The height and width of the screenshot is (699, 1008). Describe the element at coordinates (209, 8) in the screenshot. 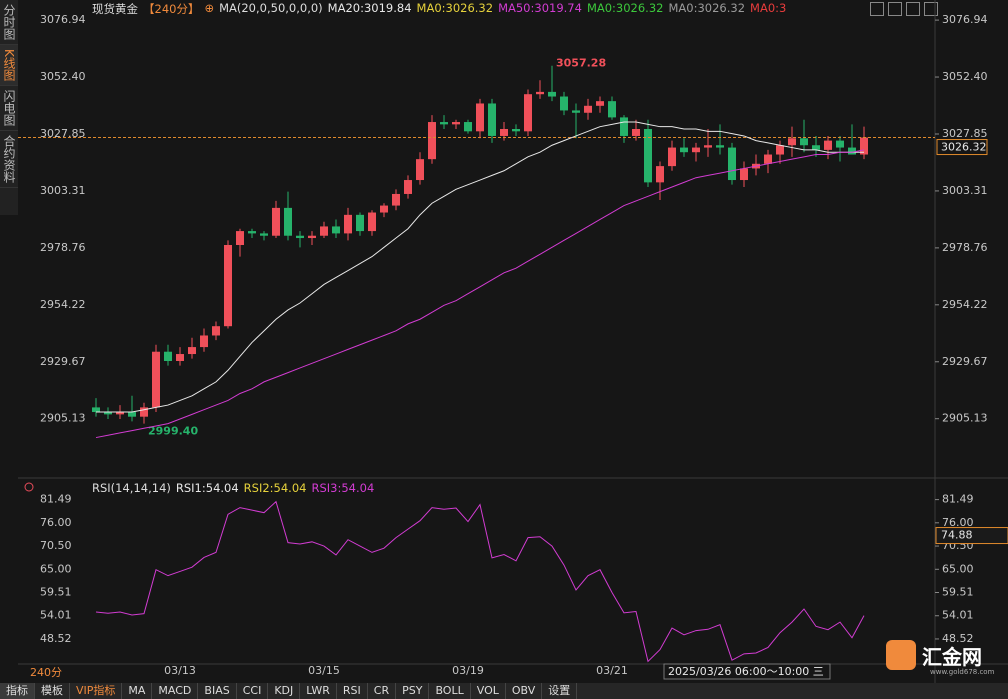

I see `add-icon: ⊕` at that location.